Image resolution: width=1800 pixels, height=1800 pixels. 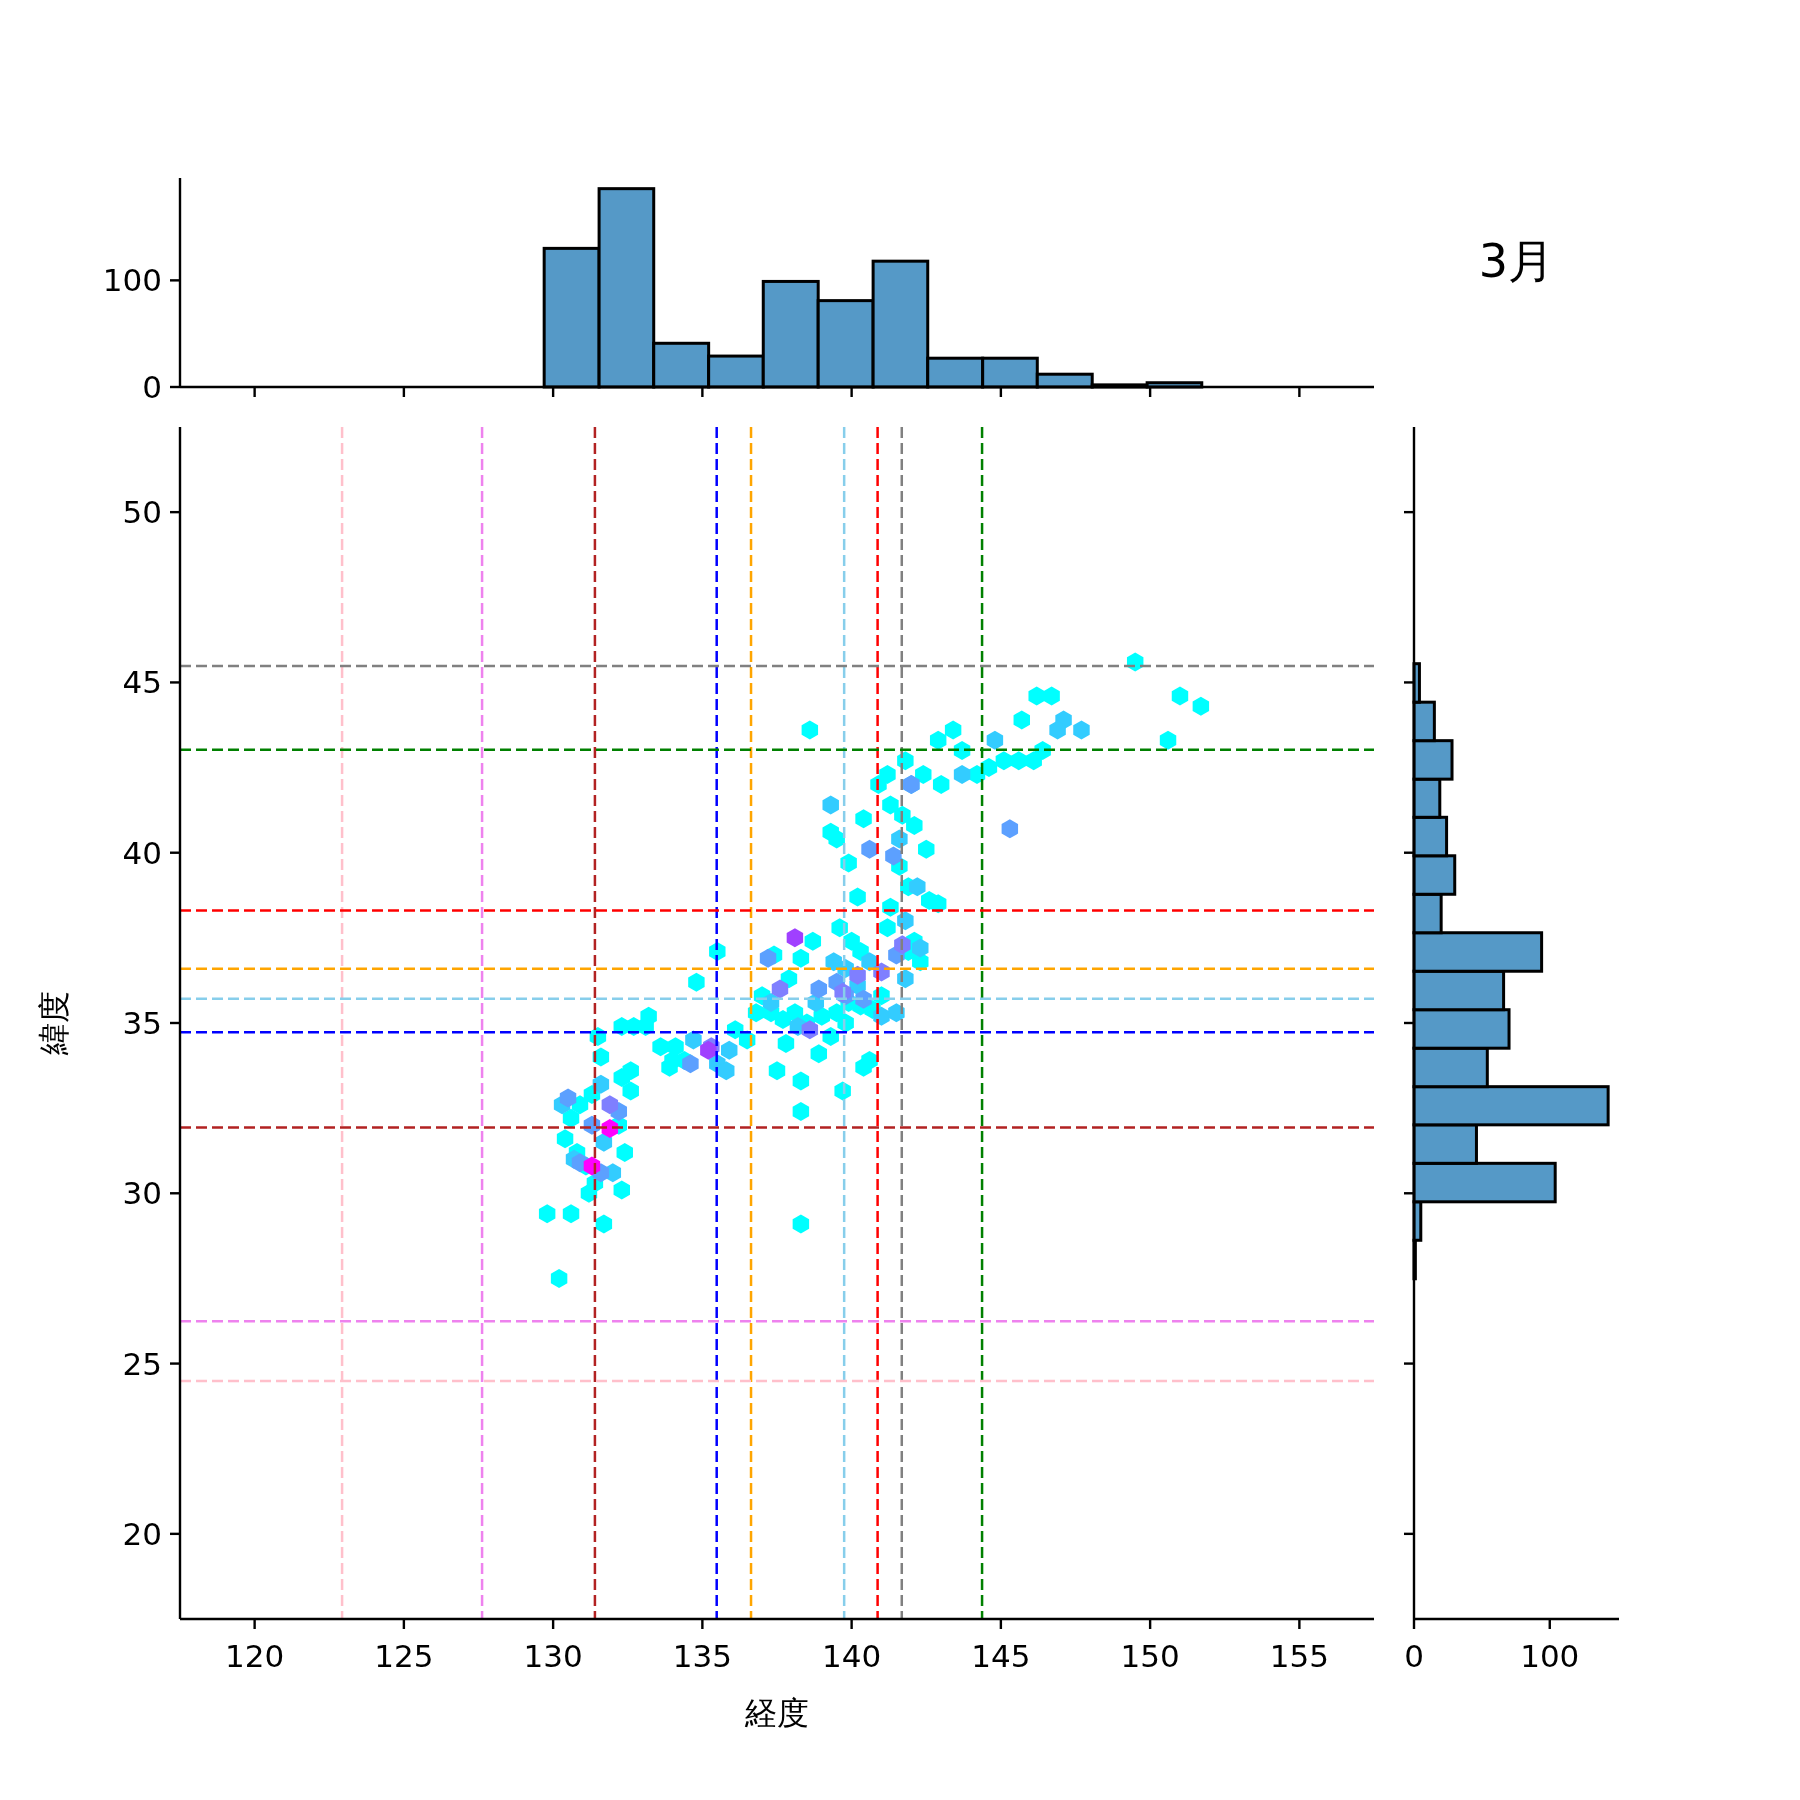 I want to click on x-axis-title: 経度, so click(x=776, y=1713).